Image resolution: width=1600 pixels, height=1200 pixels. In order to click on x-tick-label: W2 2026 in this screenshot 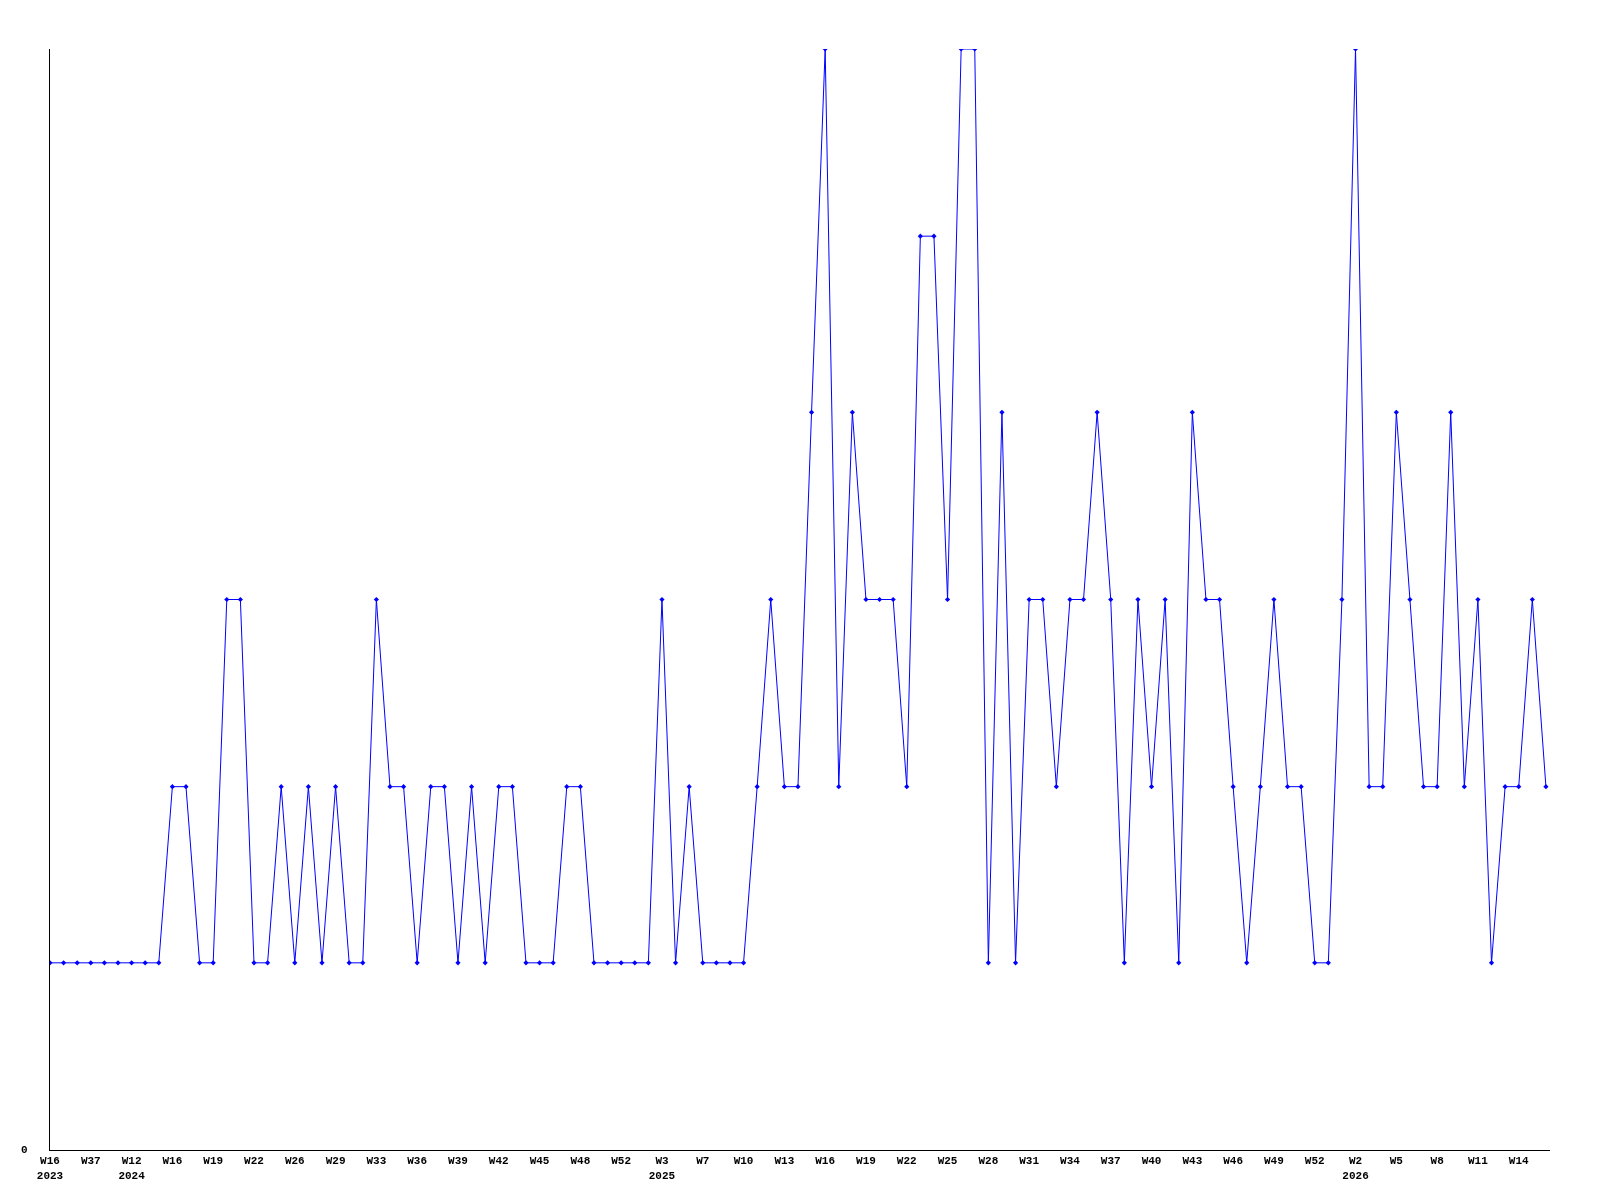, I will do `click(1355, 1168)`.